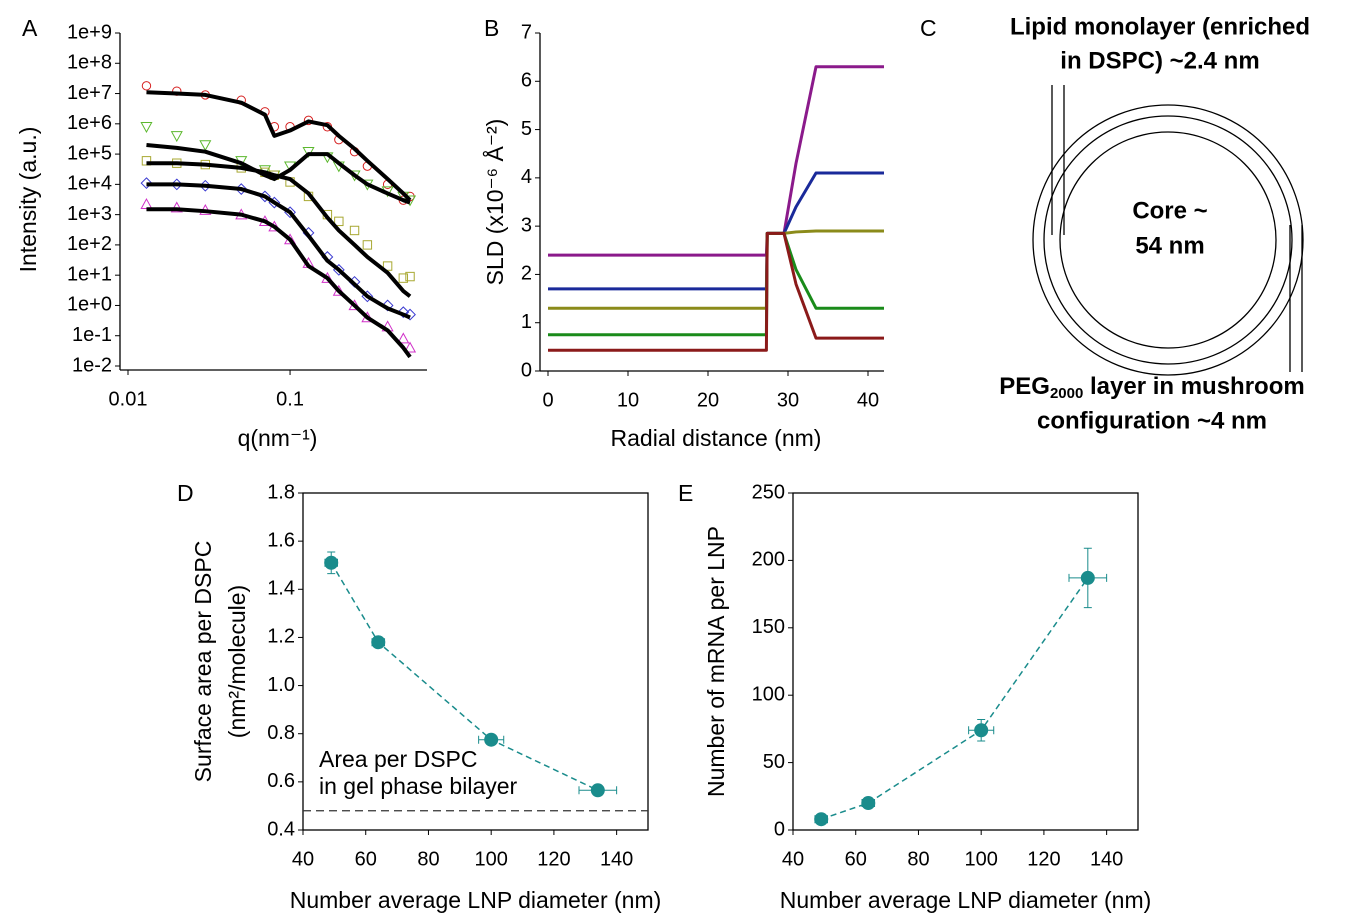 This screenshot has height=917, width=1350. Describe the element at coordinates (491, 28) in the screenshot. I see `panel-letter: B` at that location.